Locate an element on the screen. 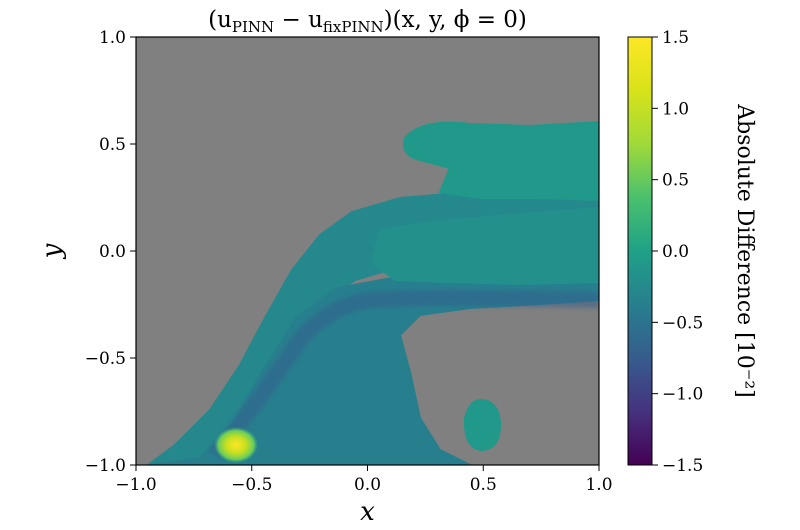  colorbar-tick-label: −1.5 is located at coordinates (682, 466).